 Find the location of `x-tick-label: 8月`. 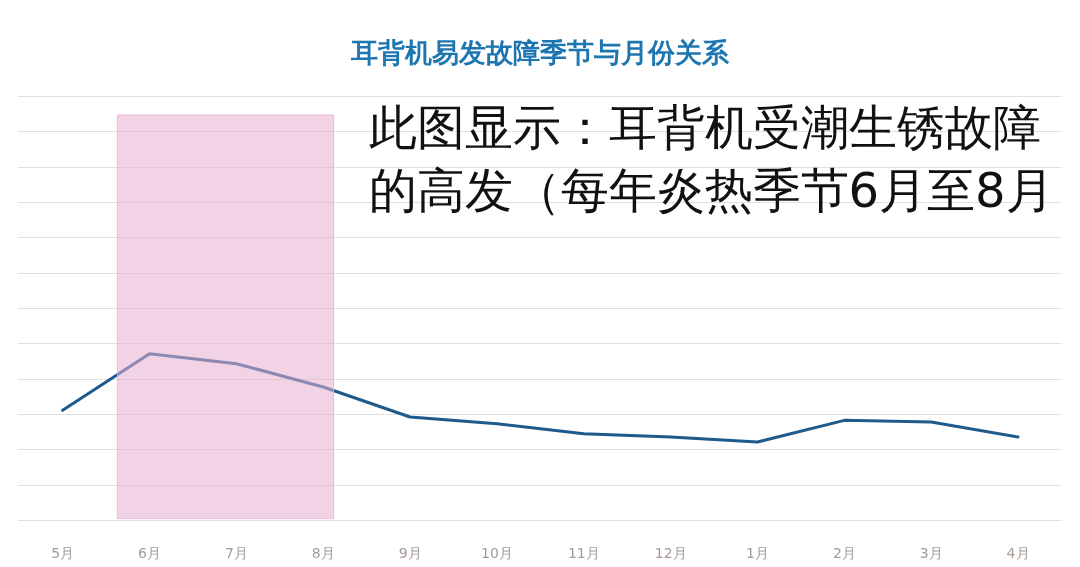

x-tick-label: 8月 is located at coordinates (323, 552).